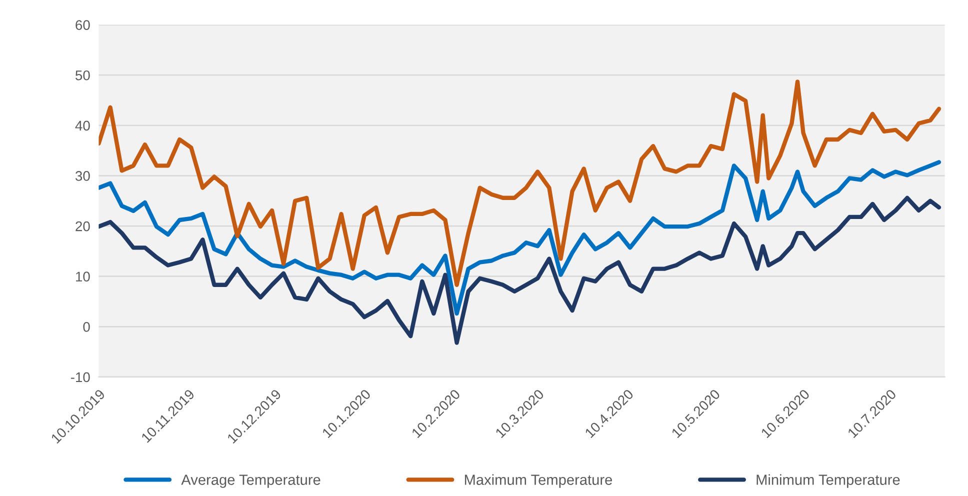 The image size is (968, 496). I want to click on y-tick-label: -10, so click(80, 377).